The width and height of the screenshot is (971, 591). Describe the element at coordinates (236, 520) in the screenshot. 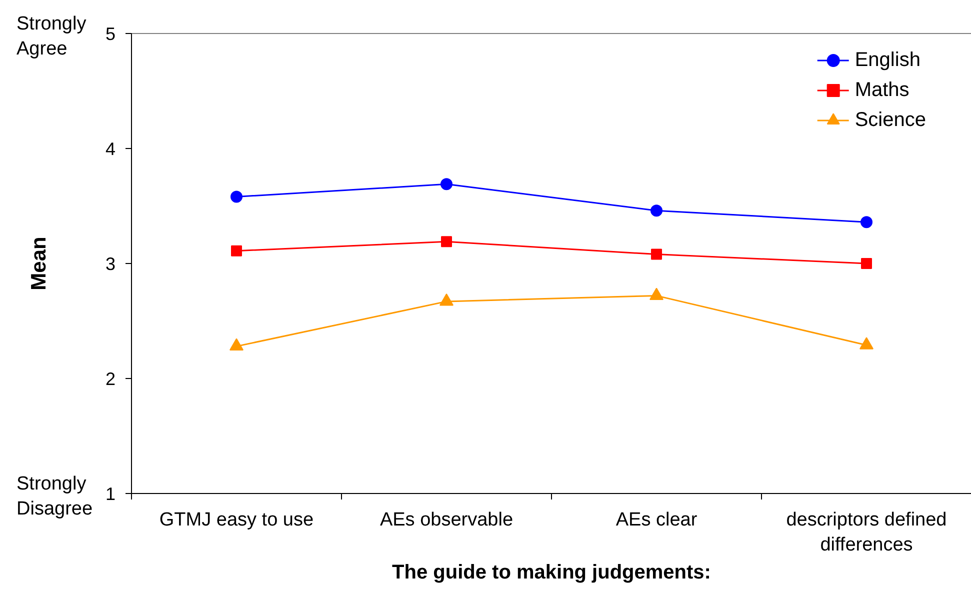

I see `x-tick-label: GTMJ easy to use` at that location.